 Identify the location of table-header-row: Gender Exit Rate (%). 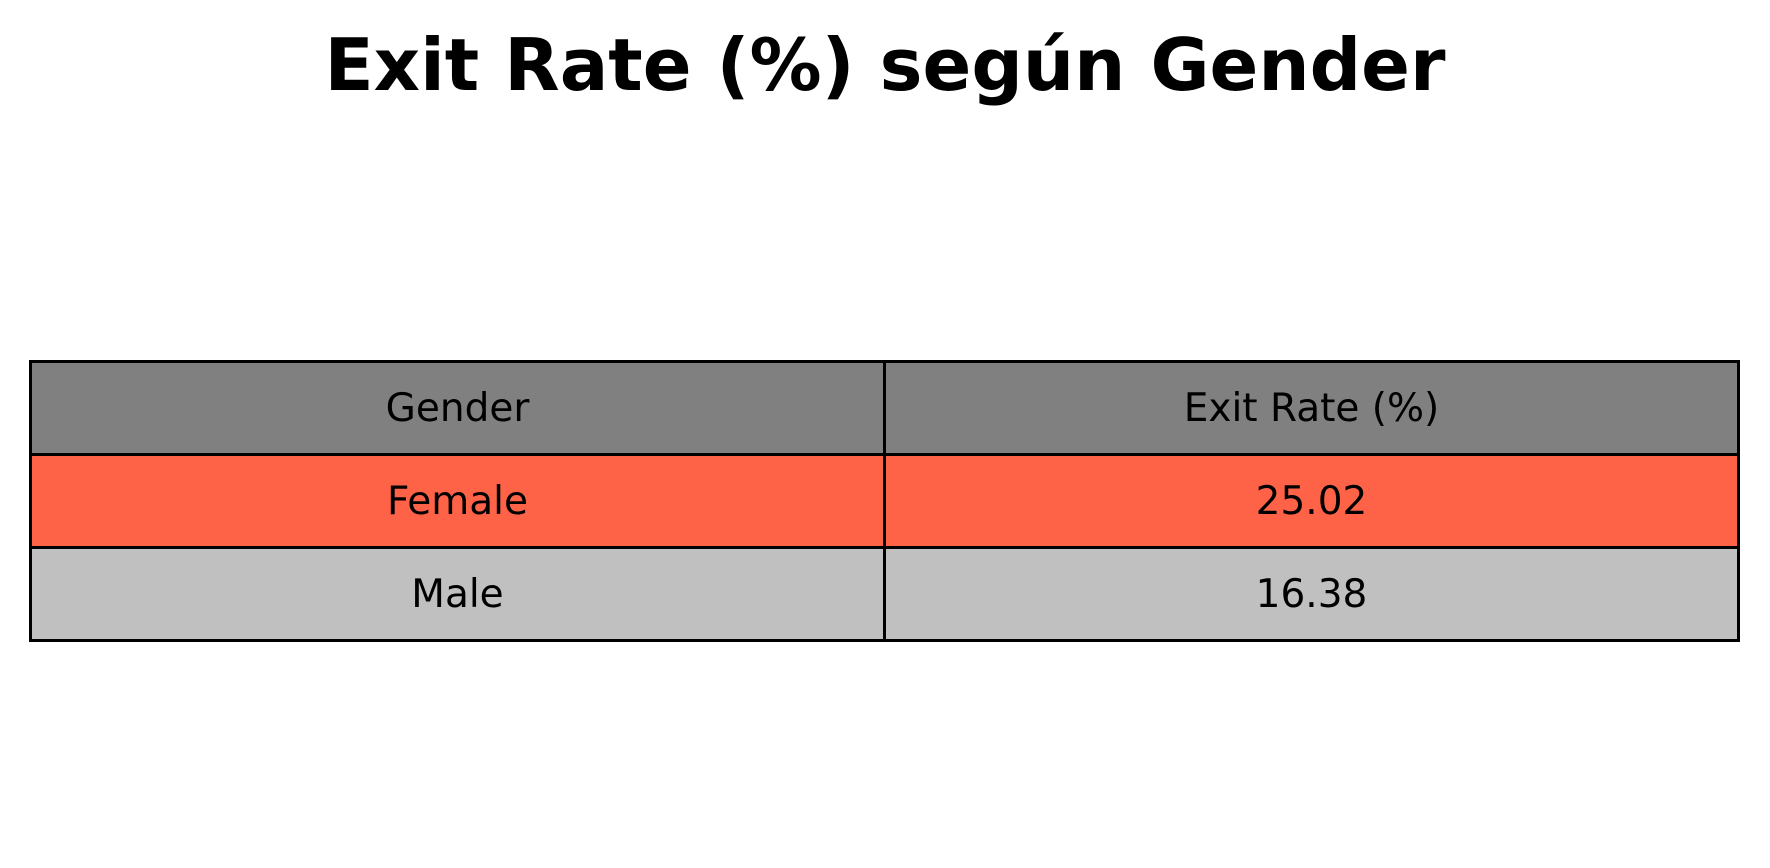
(884, 408).